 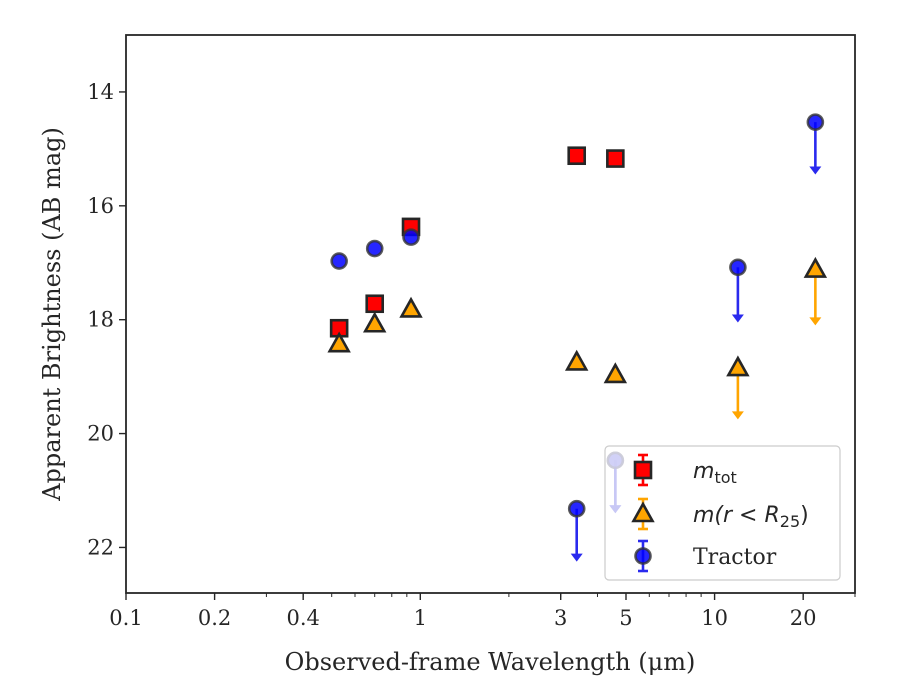 What do you see at coordinates (100, 92) in the screenshot?
I see `y-tick-label: 14` at bounding box center [100, 92].